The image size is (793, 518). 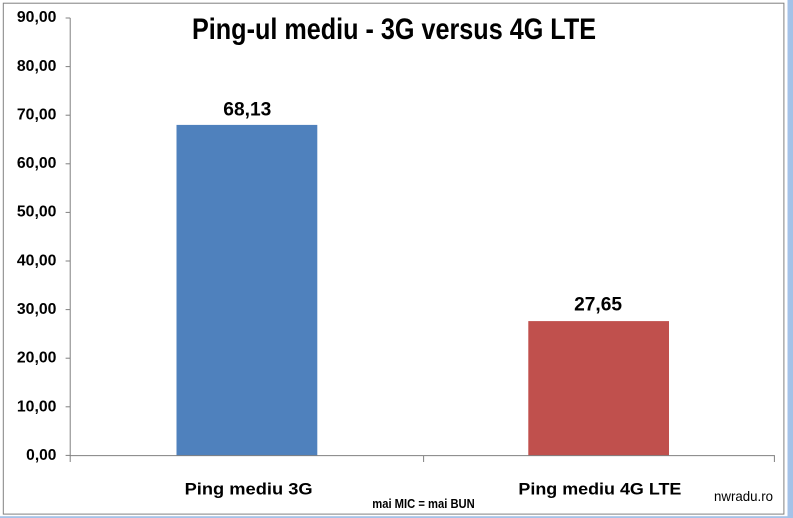 I want to click on svg-text: 60,00, so click(x=37, y=163).